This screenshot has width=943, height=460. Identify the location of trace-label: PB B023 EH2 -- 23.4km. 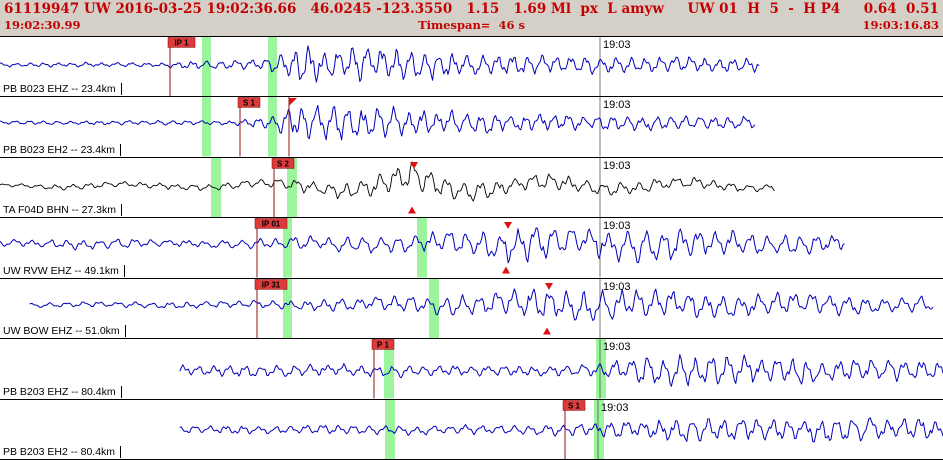
(62, 149).